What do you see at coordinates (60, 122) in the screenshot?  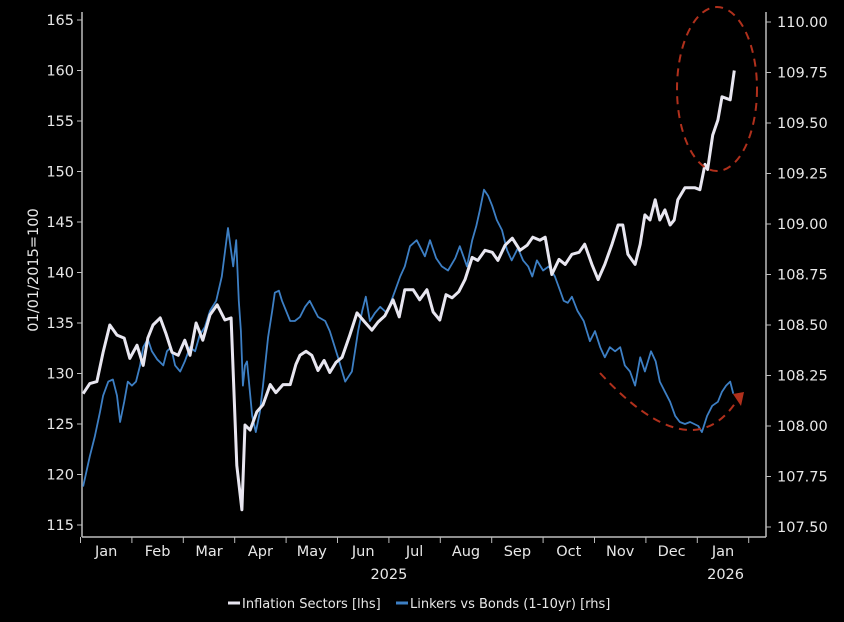 I see `y-left-tick-label: 155` at bounding box center [60, 122].